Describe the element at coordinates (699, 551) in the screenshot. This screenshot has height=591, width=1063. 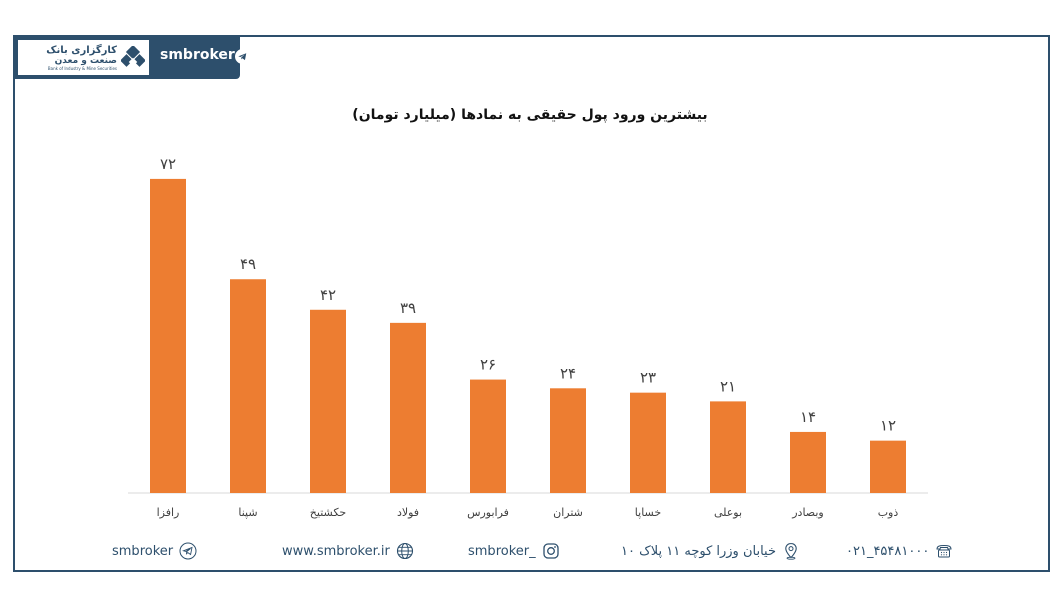
I see `footer-address-text: خیابان وزرا کوچه ۱۱ پلاک ۱۰` at that location.